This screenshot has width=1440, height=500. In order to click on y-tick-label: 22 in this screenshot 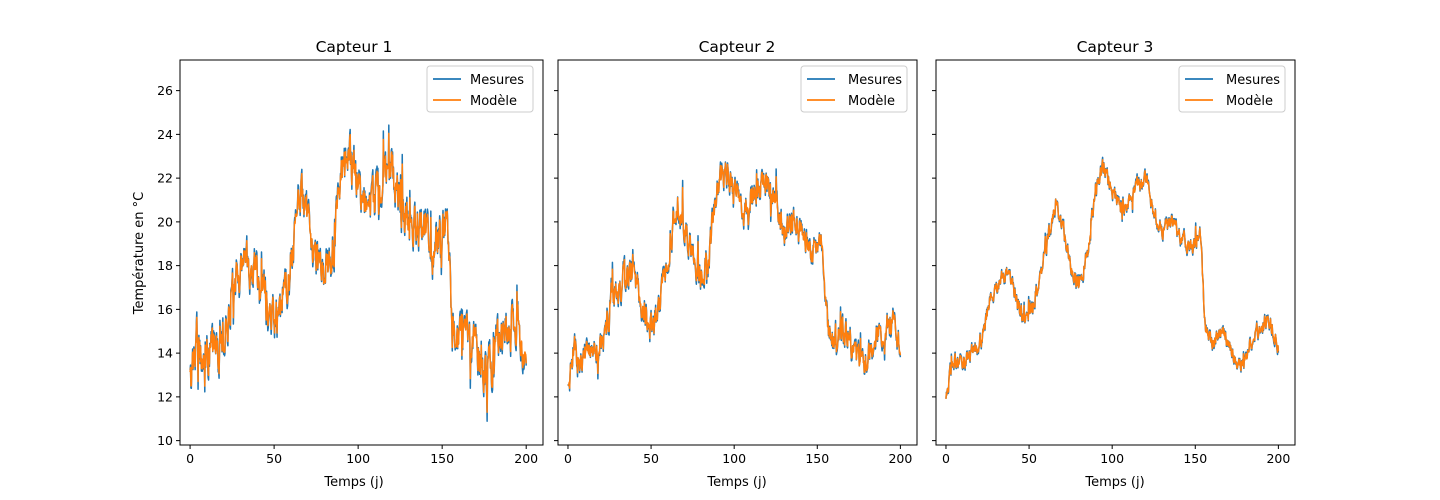, I will do `click(165, 178)`.